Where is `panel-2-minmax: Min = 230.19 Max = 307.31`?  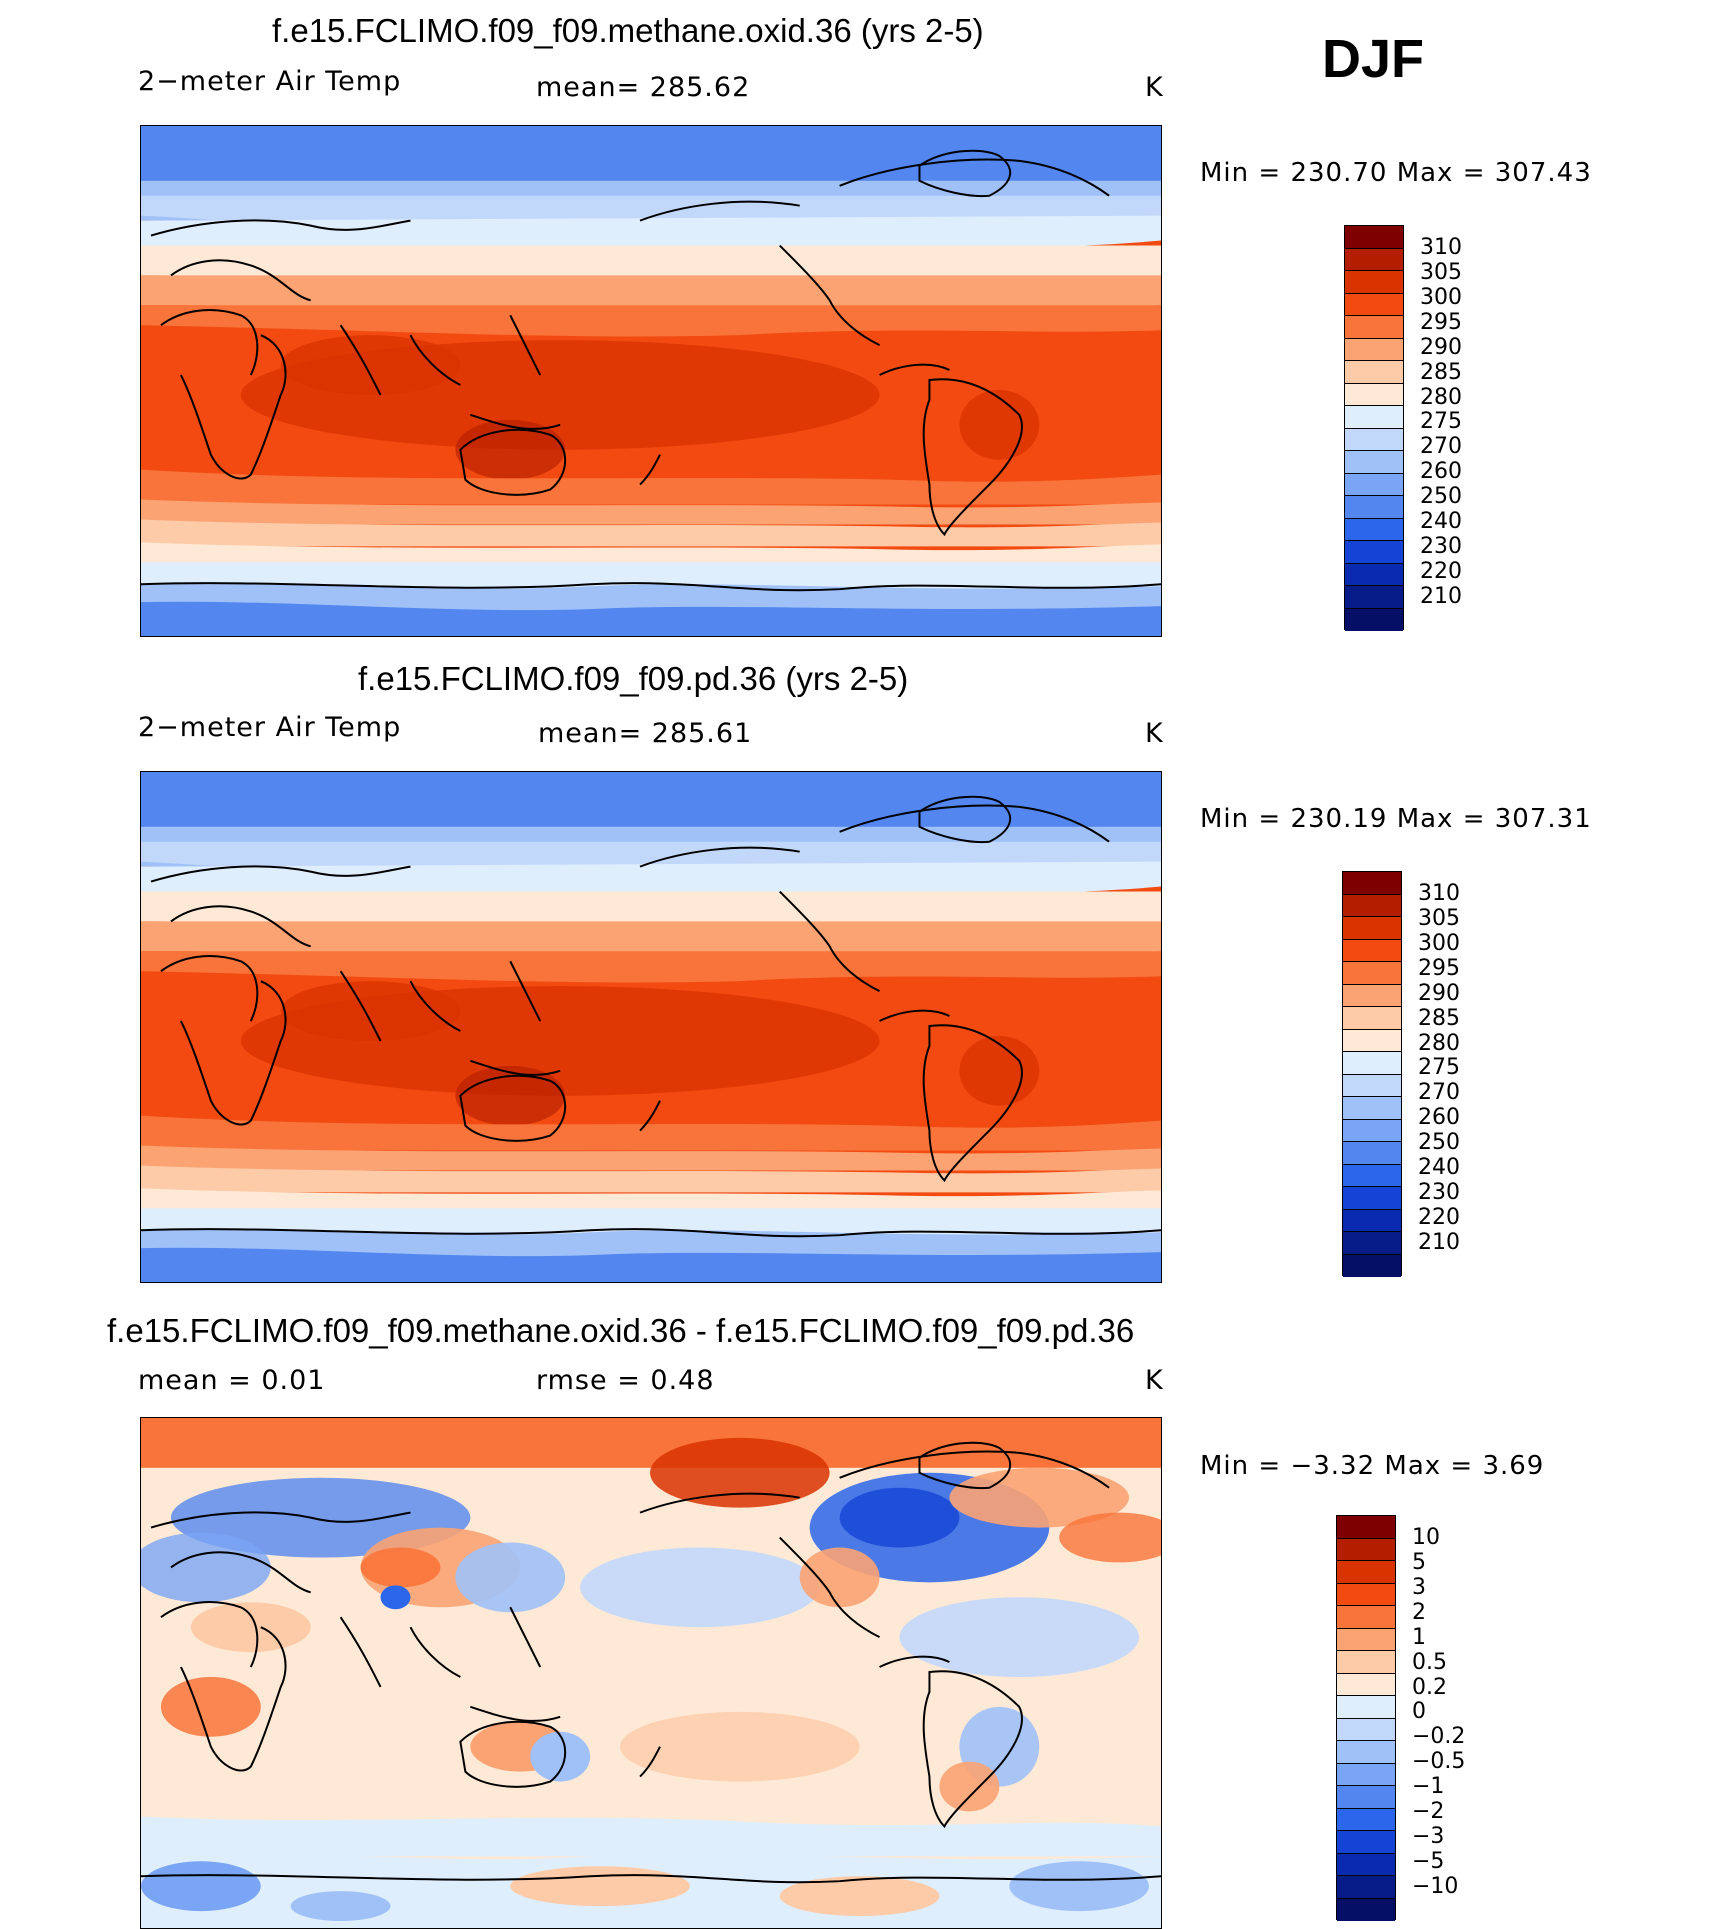
panel-2-minmax: Min = 230.19 Max = 307.31 is located at coordinates (1396, 819).